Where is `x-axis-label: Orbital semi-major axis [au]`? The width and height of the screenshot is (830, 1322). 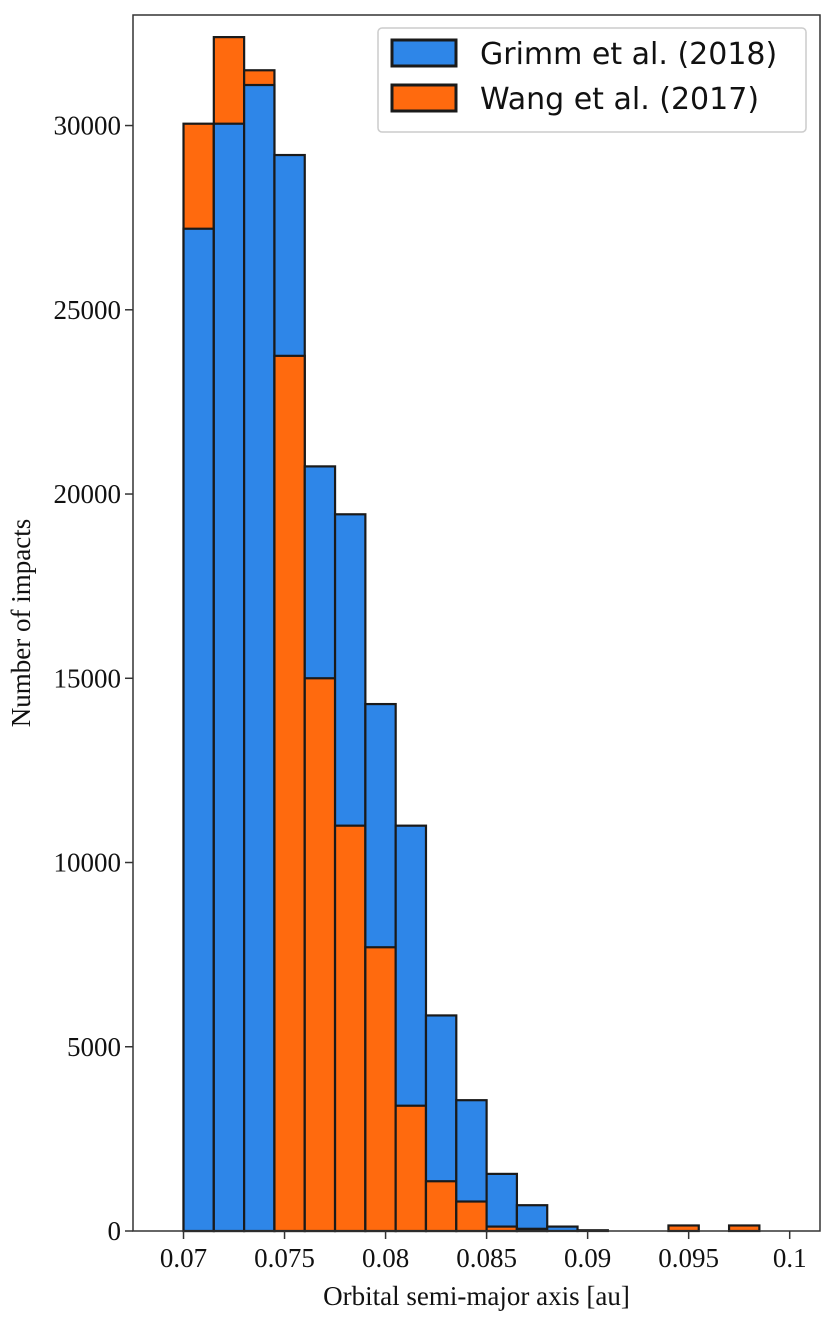 x-axis-label: Orbital semi-major axis [au] is located at coordinates (476, 1296).